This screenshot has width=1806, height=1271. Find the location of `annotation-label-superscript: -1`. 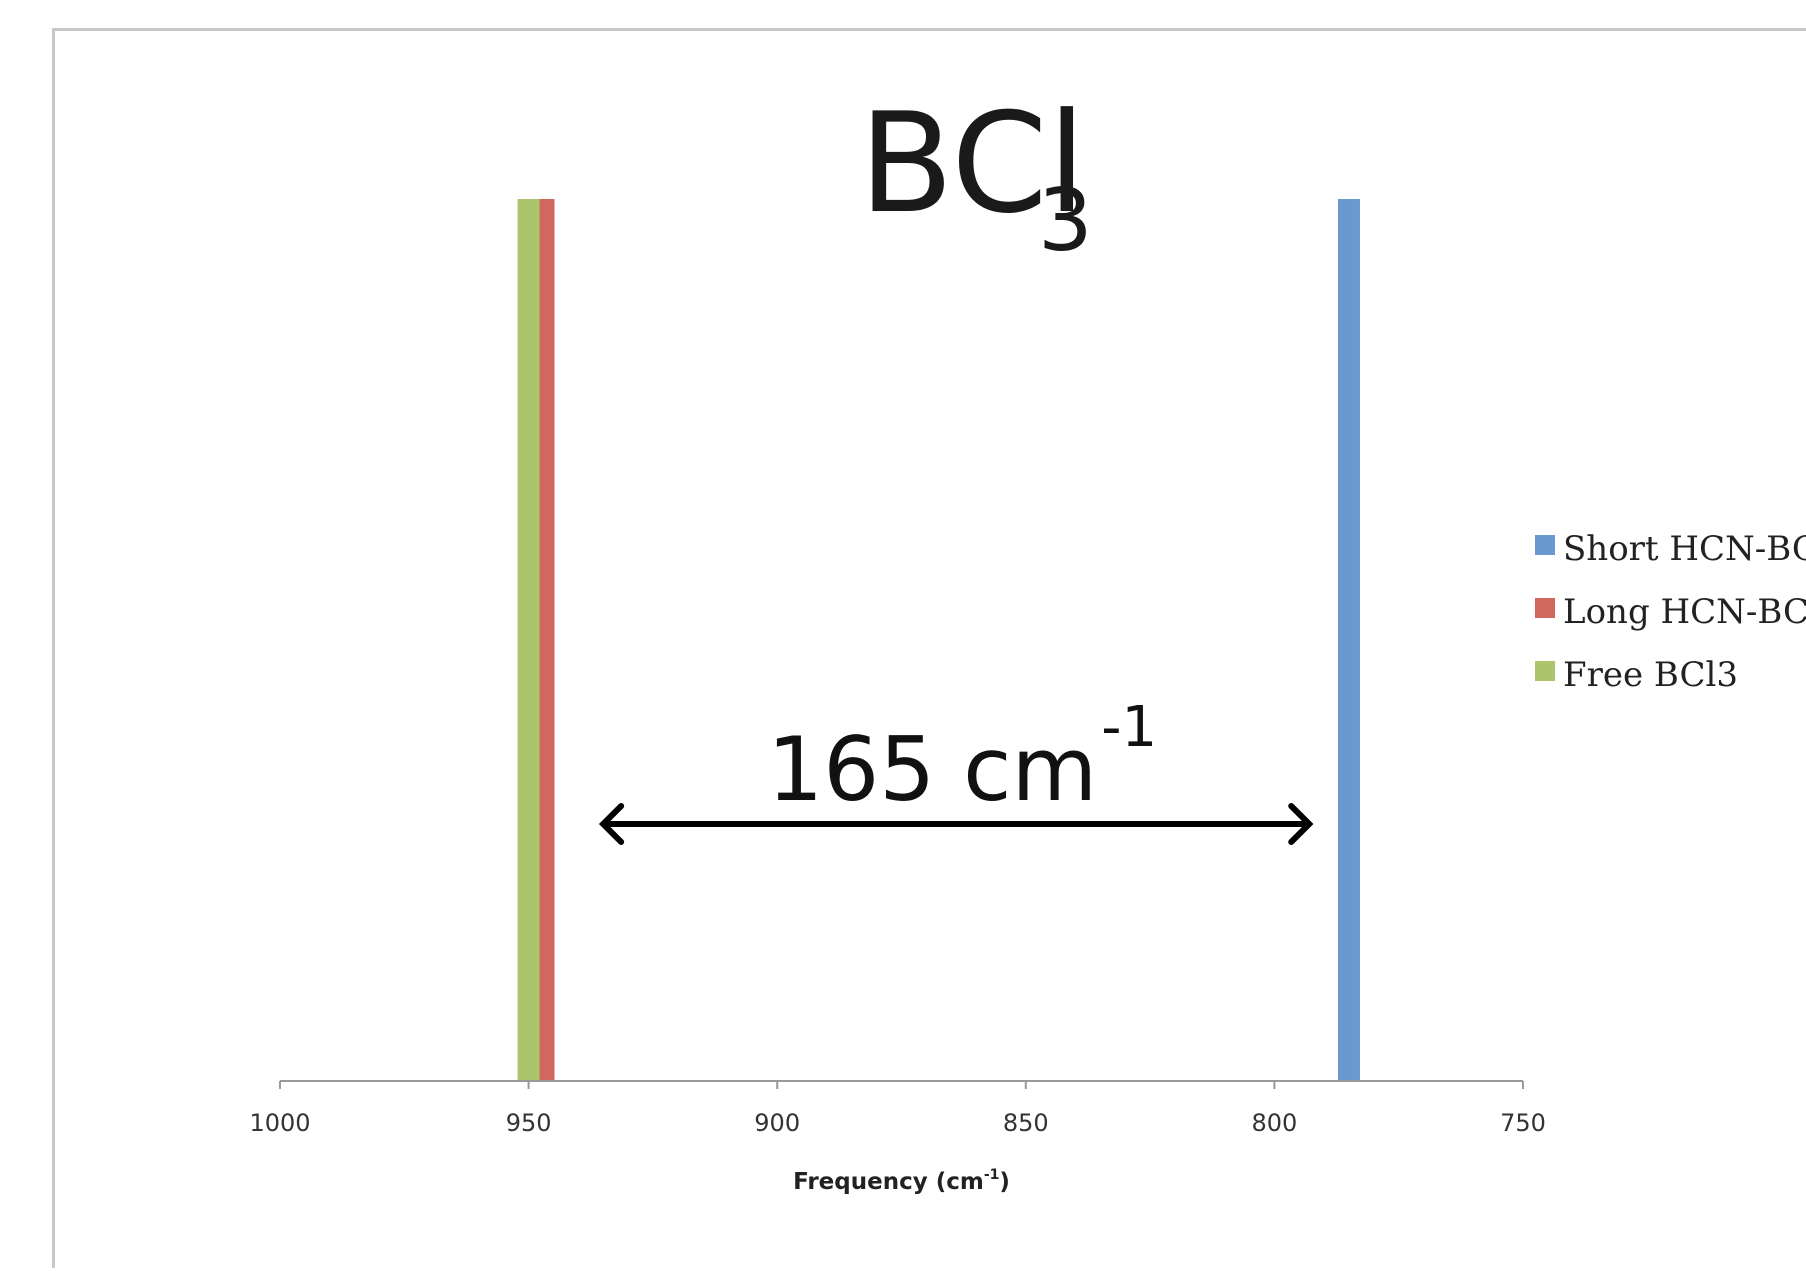

annotation-label-superscript: -1 is located at coordinates (1129, 727).